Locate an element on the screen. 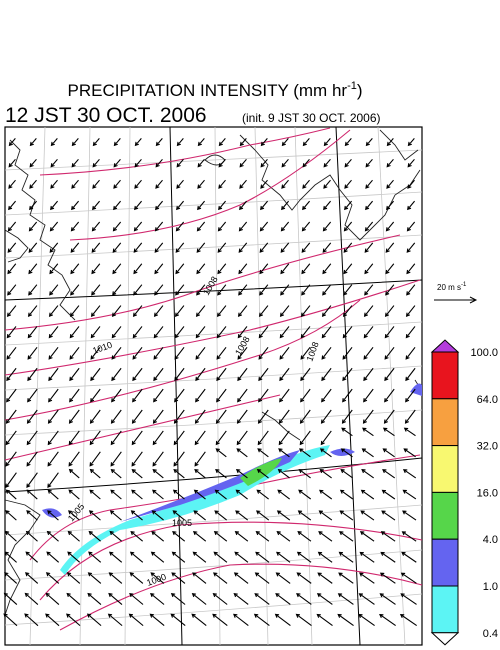  colorbar-segment is located at coordinates (445, 609).